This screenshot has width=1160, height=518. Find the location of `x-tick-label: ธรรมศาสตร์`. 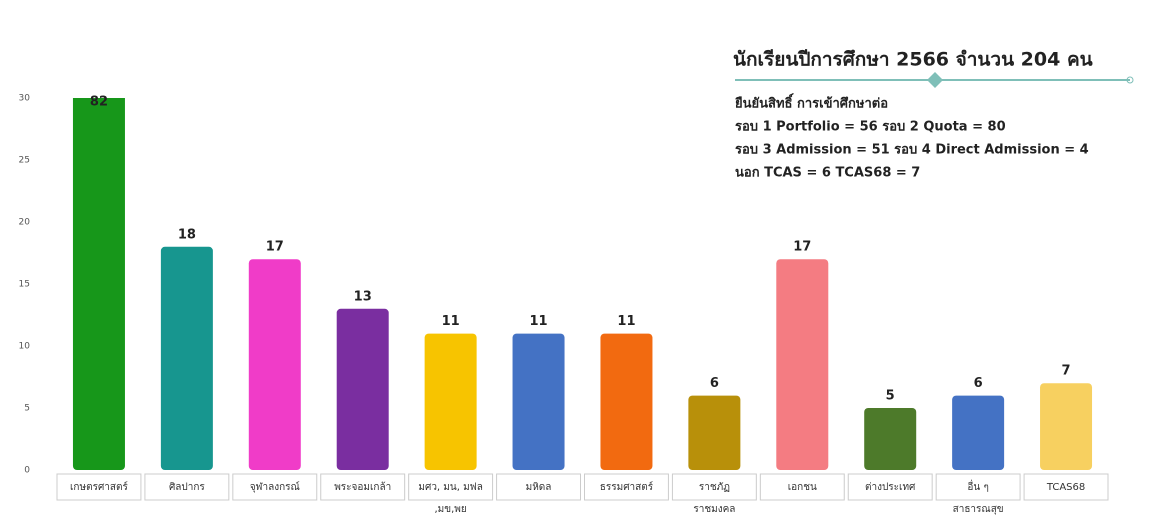

x-tick-label: ธรรมศาสตร์ is located at coordinates (627, 487).